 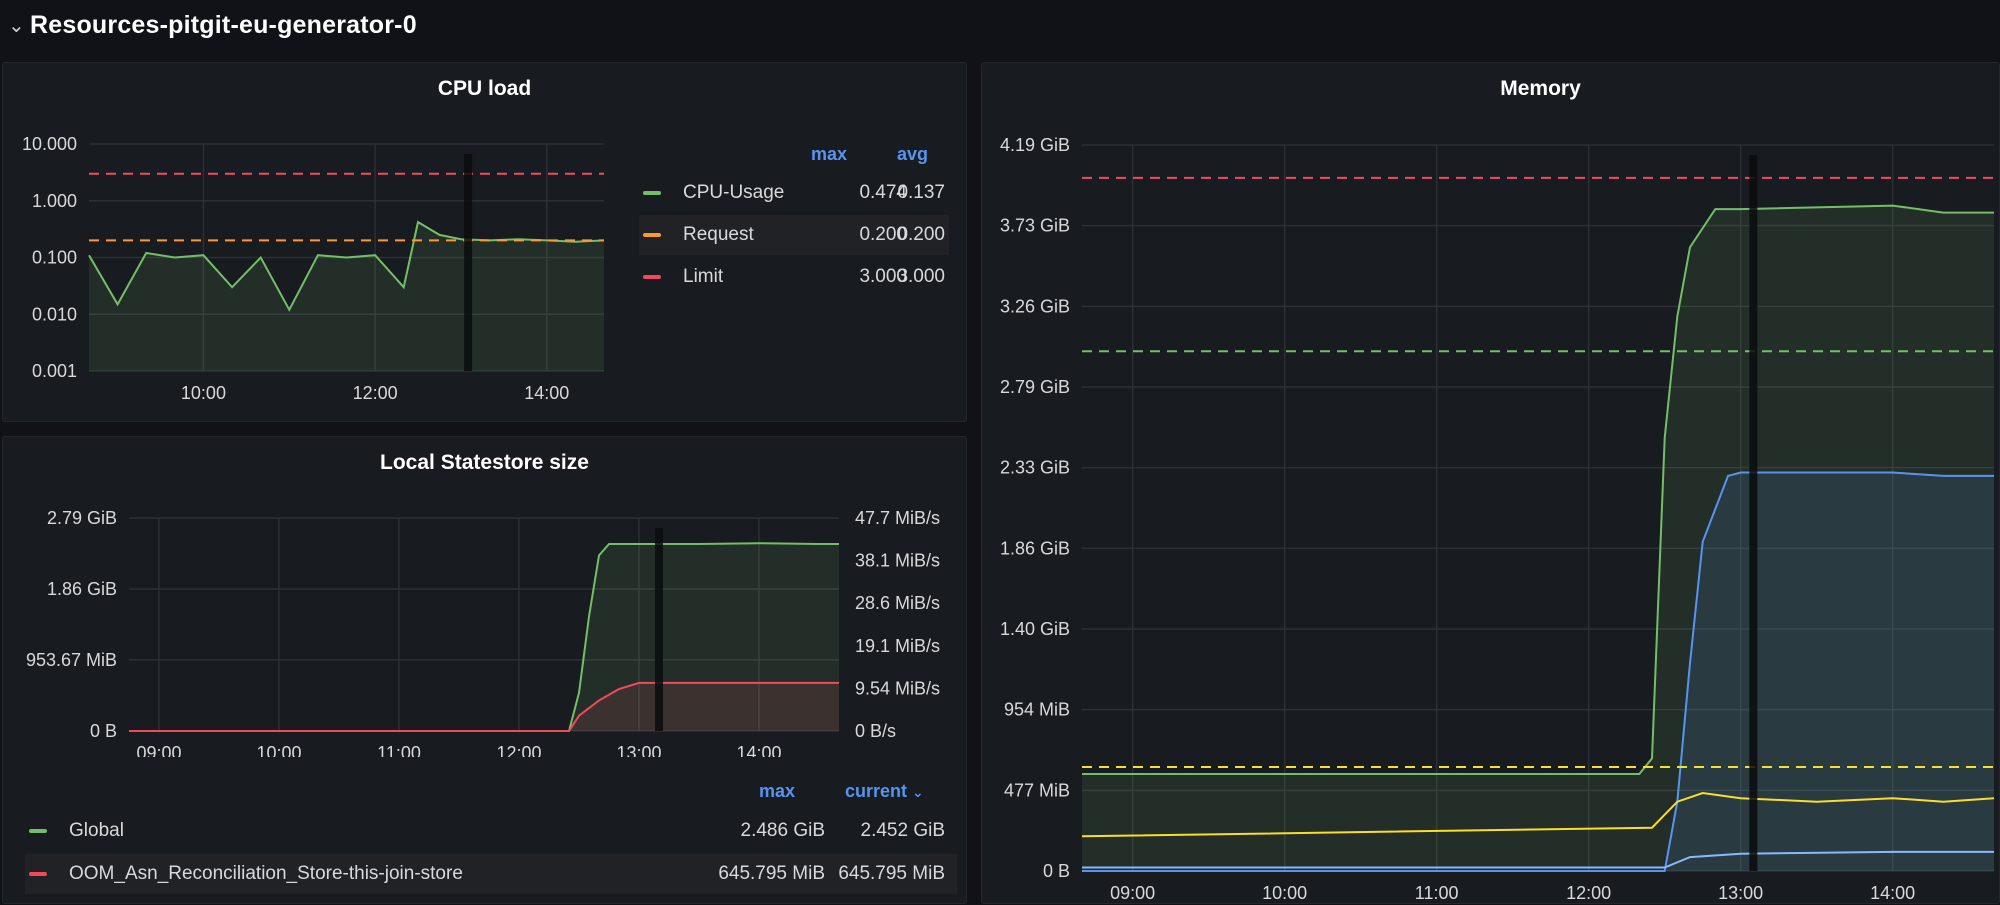 I want to click on legend-max: 3.000, so click(x=883, y=276).